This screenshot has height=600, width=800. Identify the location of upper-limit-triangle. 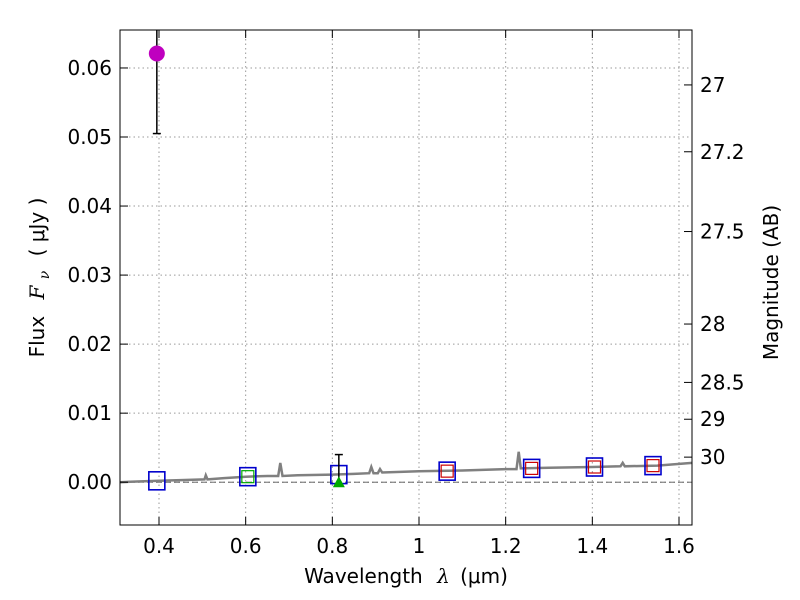
(338, 482).